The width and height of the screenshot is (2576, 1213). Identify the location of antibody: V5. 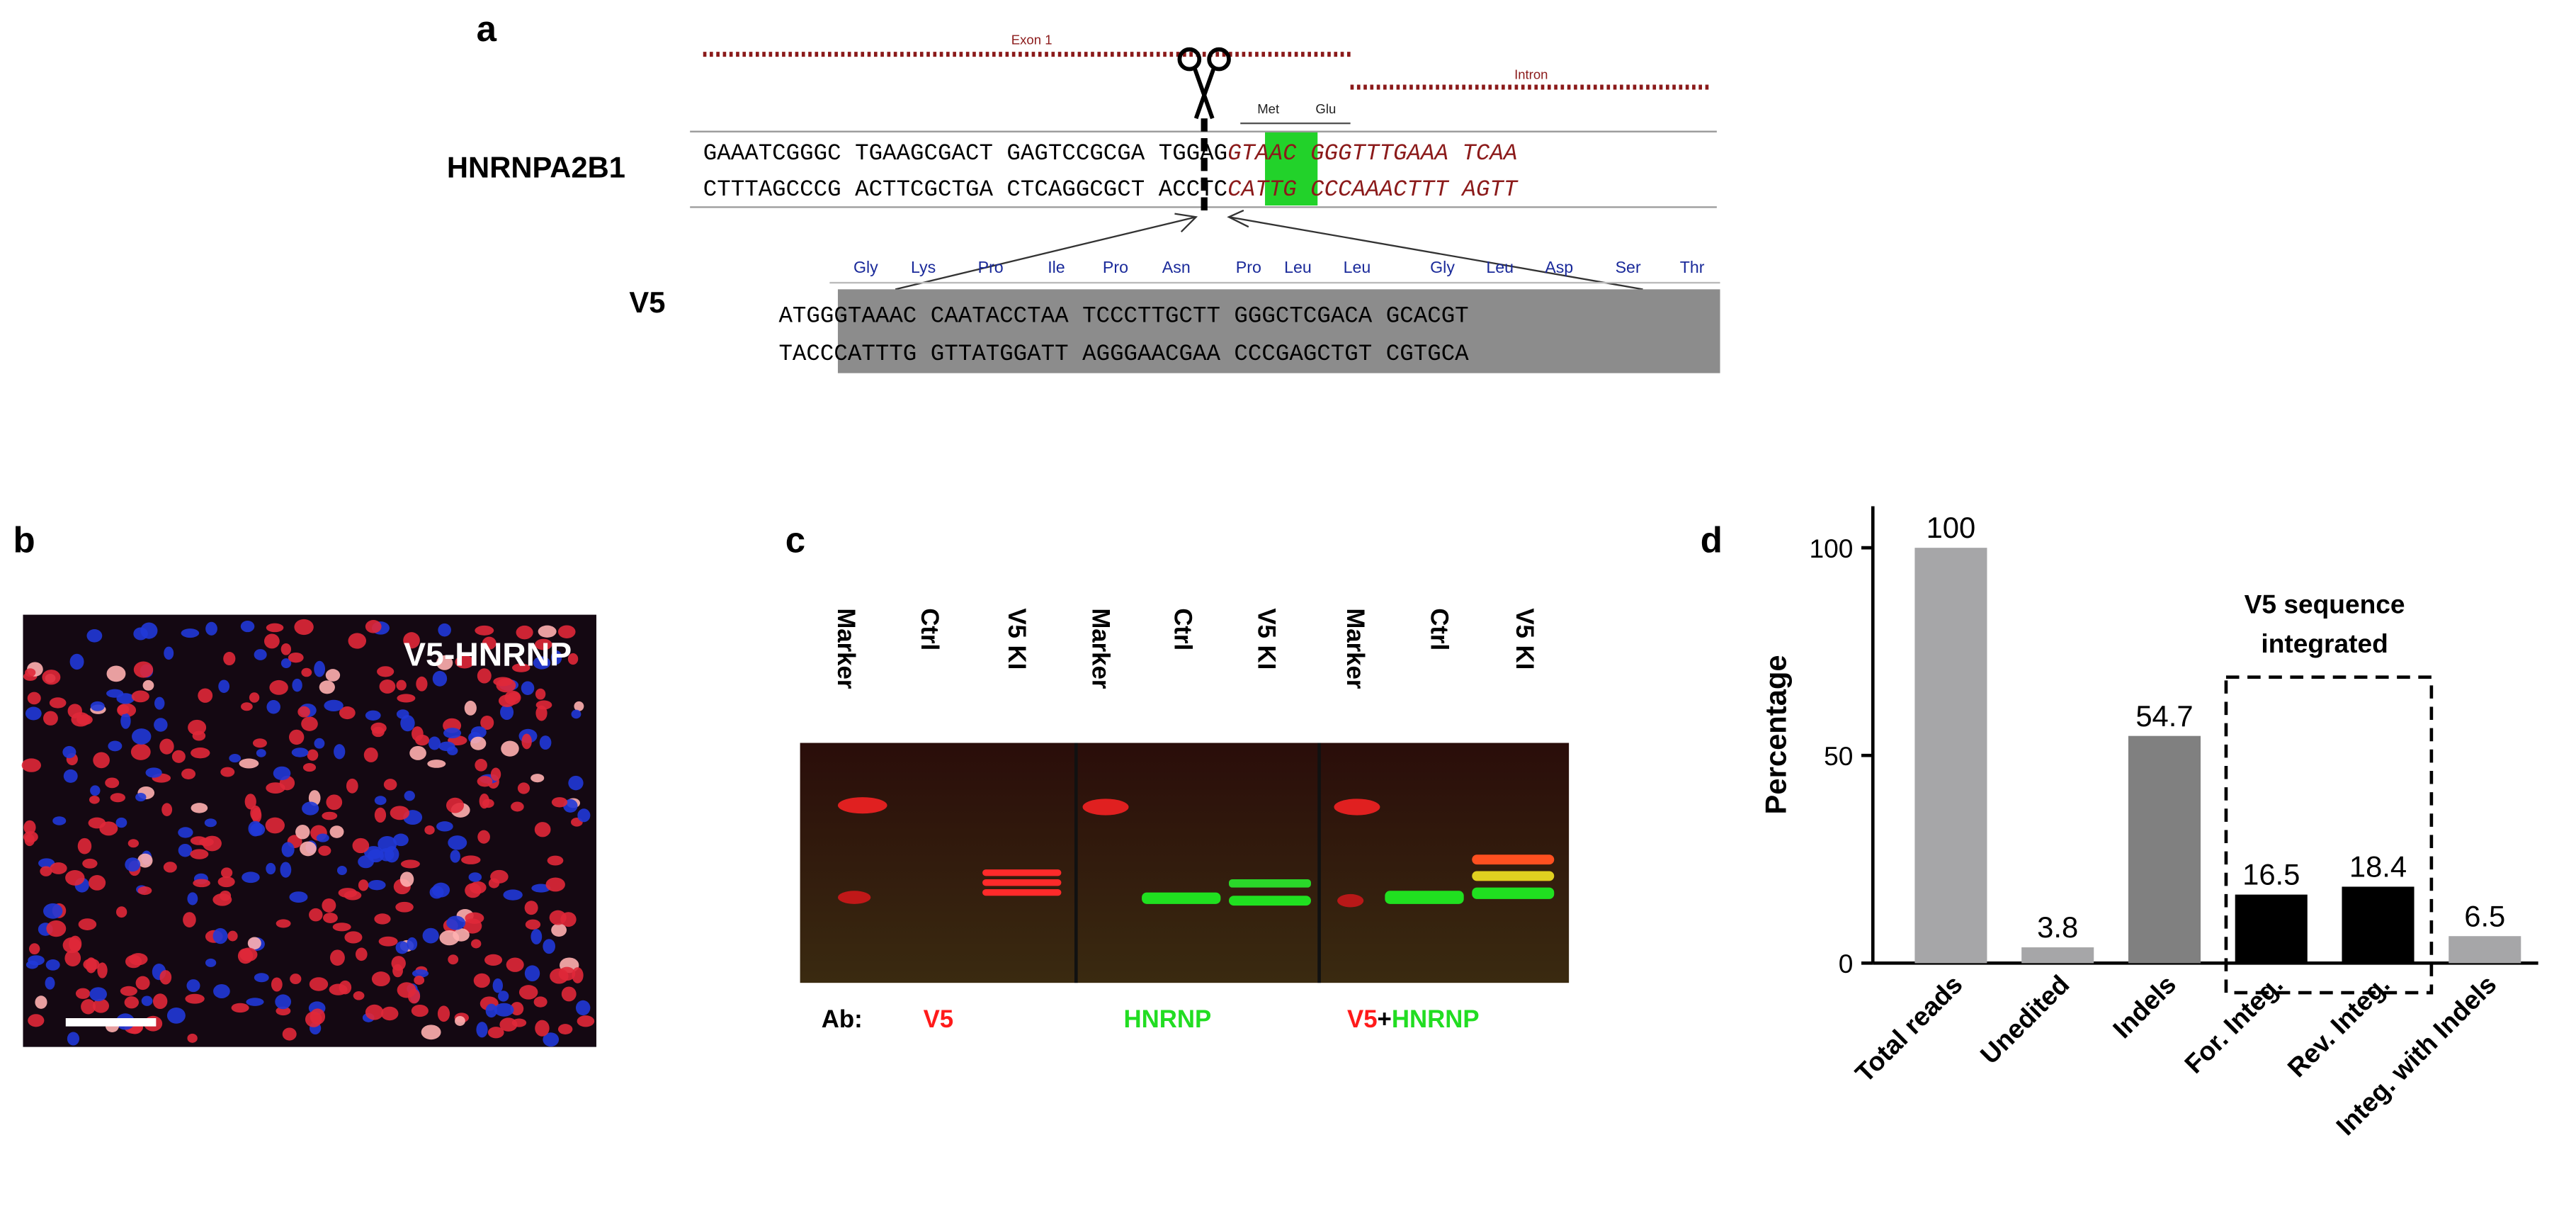
(939, 1020).